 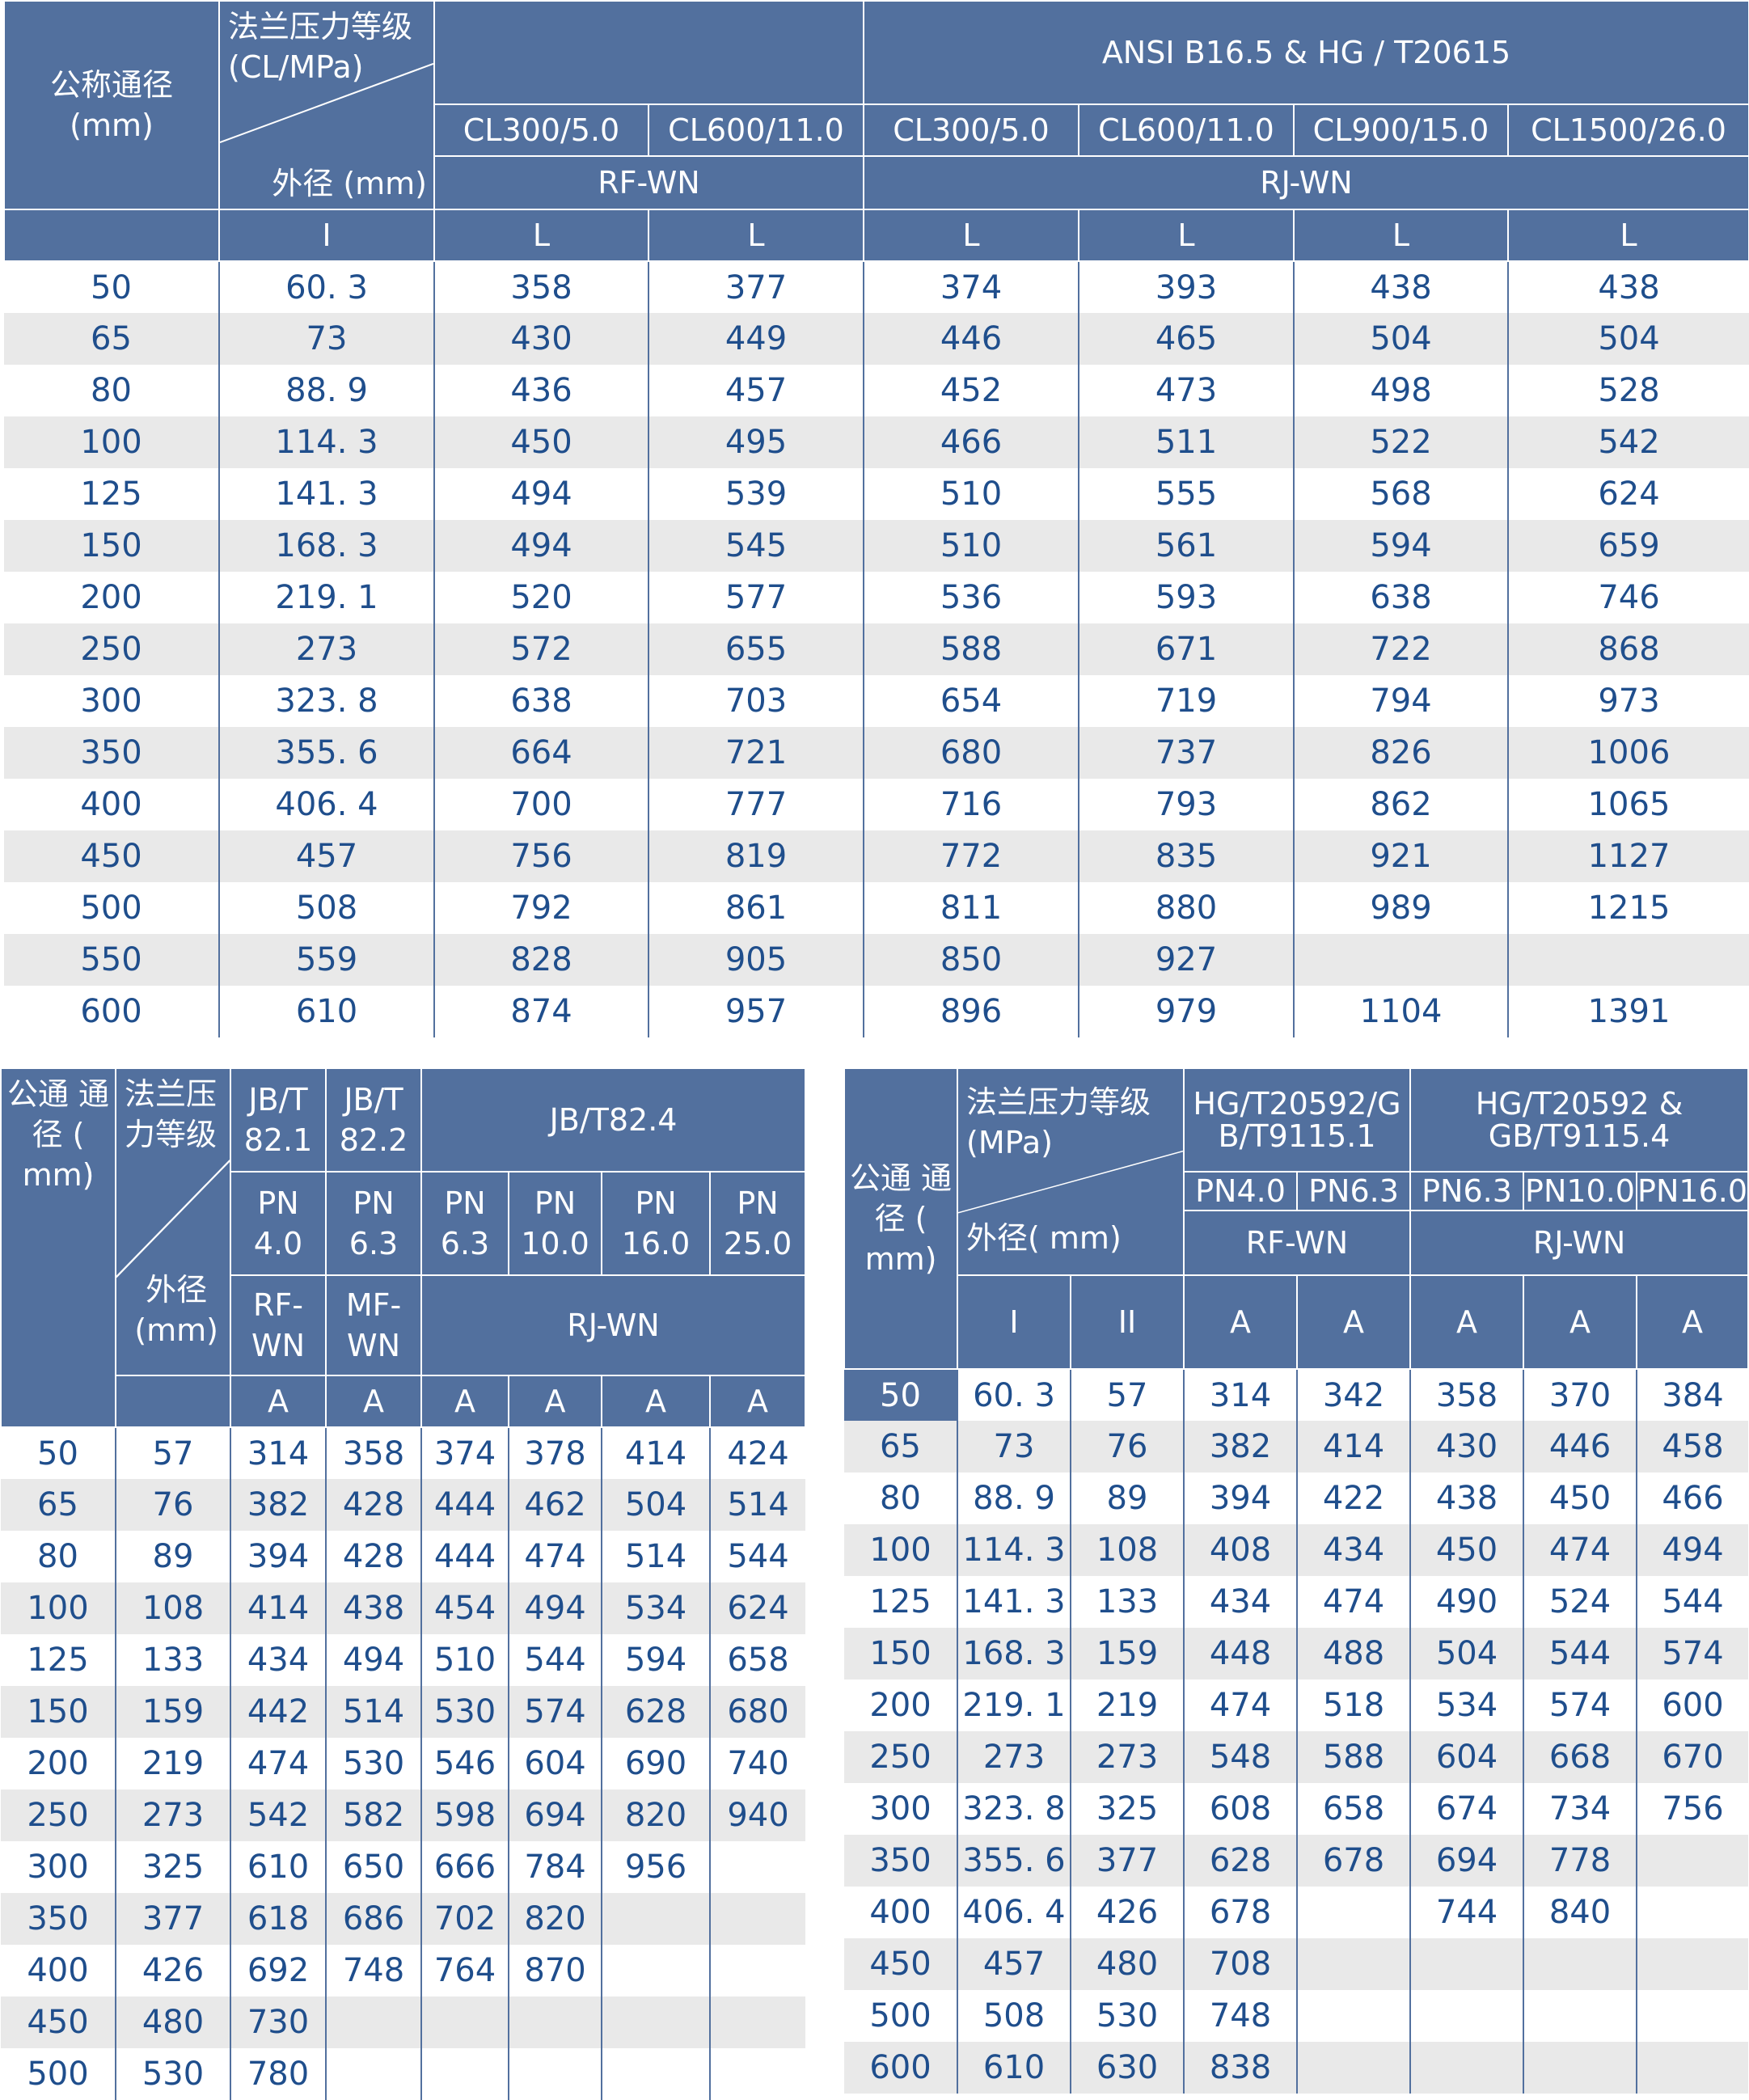 I want to click on pn-header: PN 10.0, so click(x=555, y=1223).